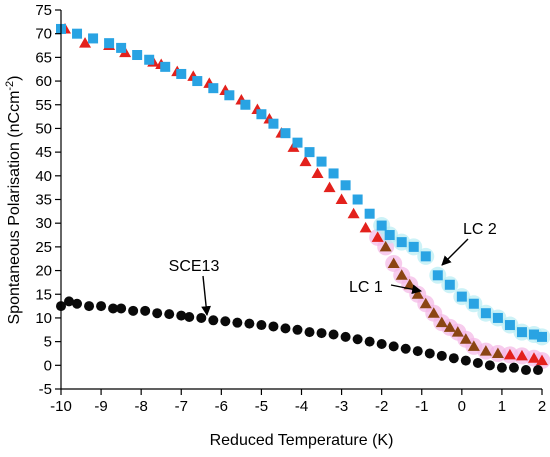 This screenshot has width=550, height=457. I want to click on x-tick-label: -5, so click(261, 406).